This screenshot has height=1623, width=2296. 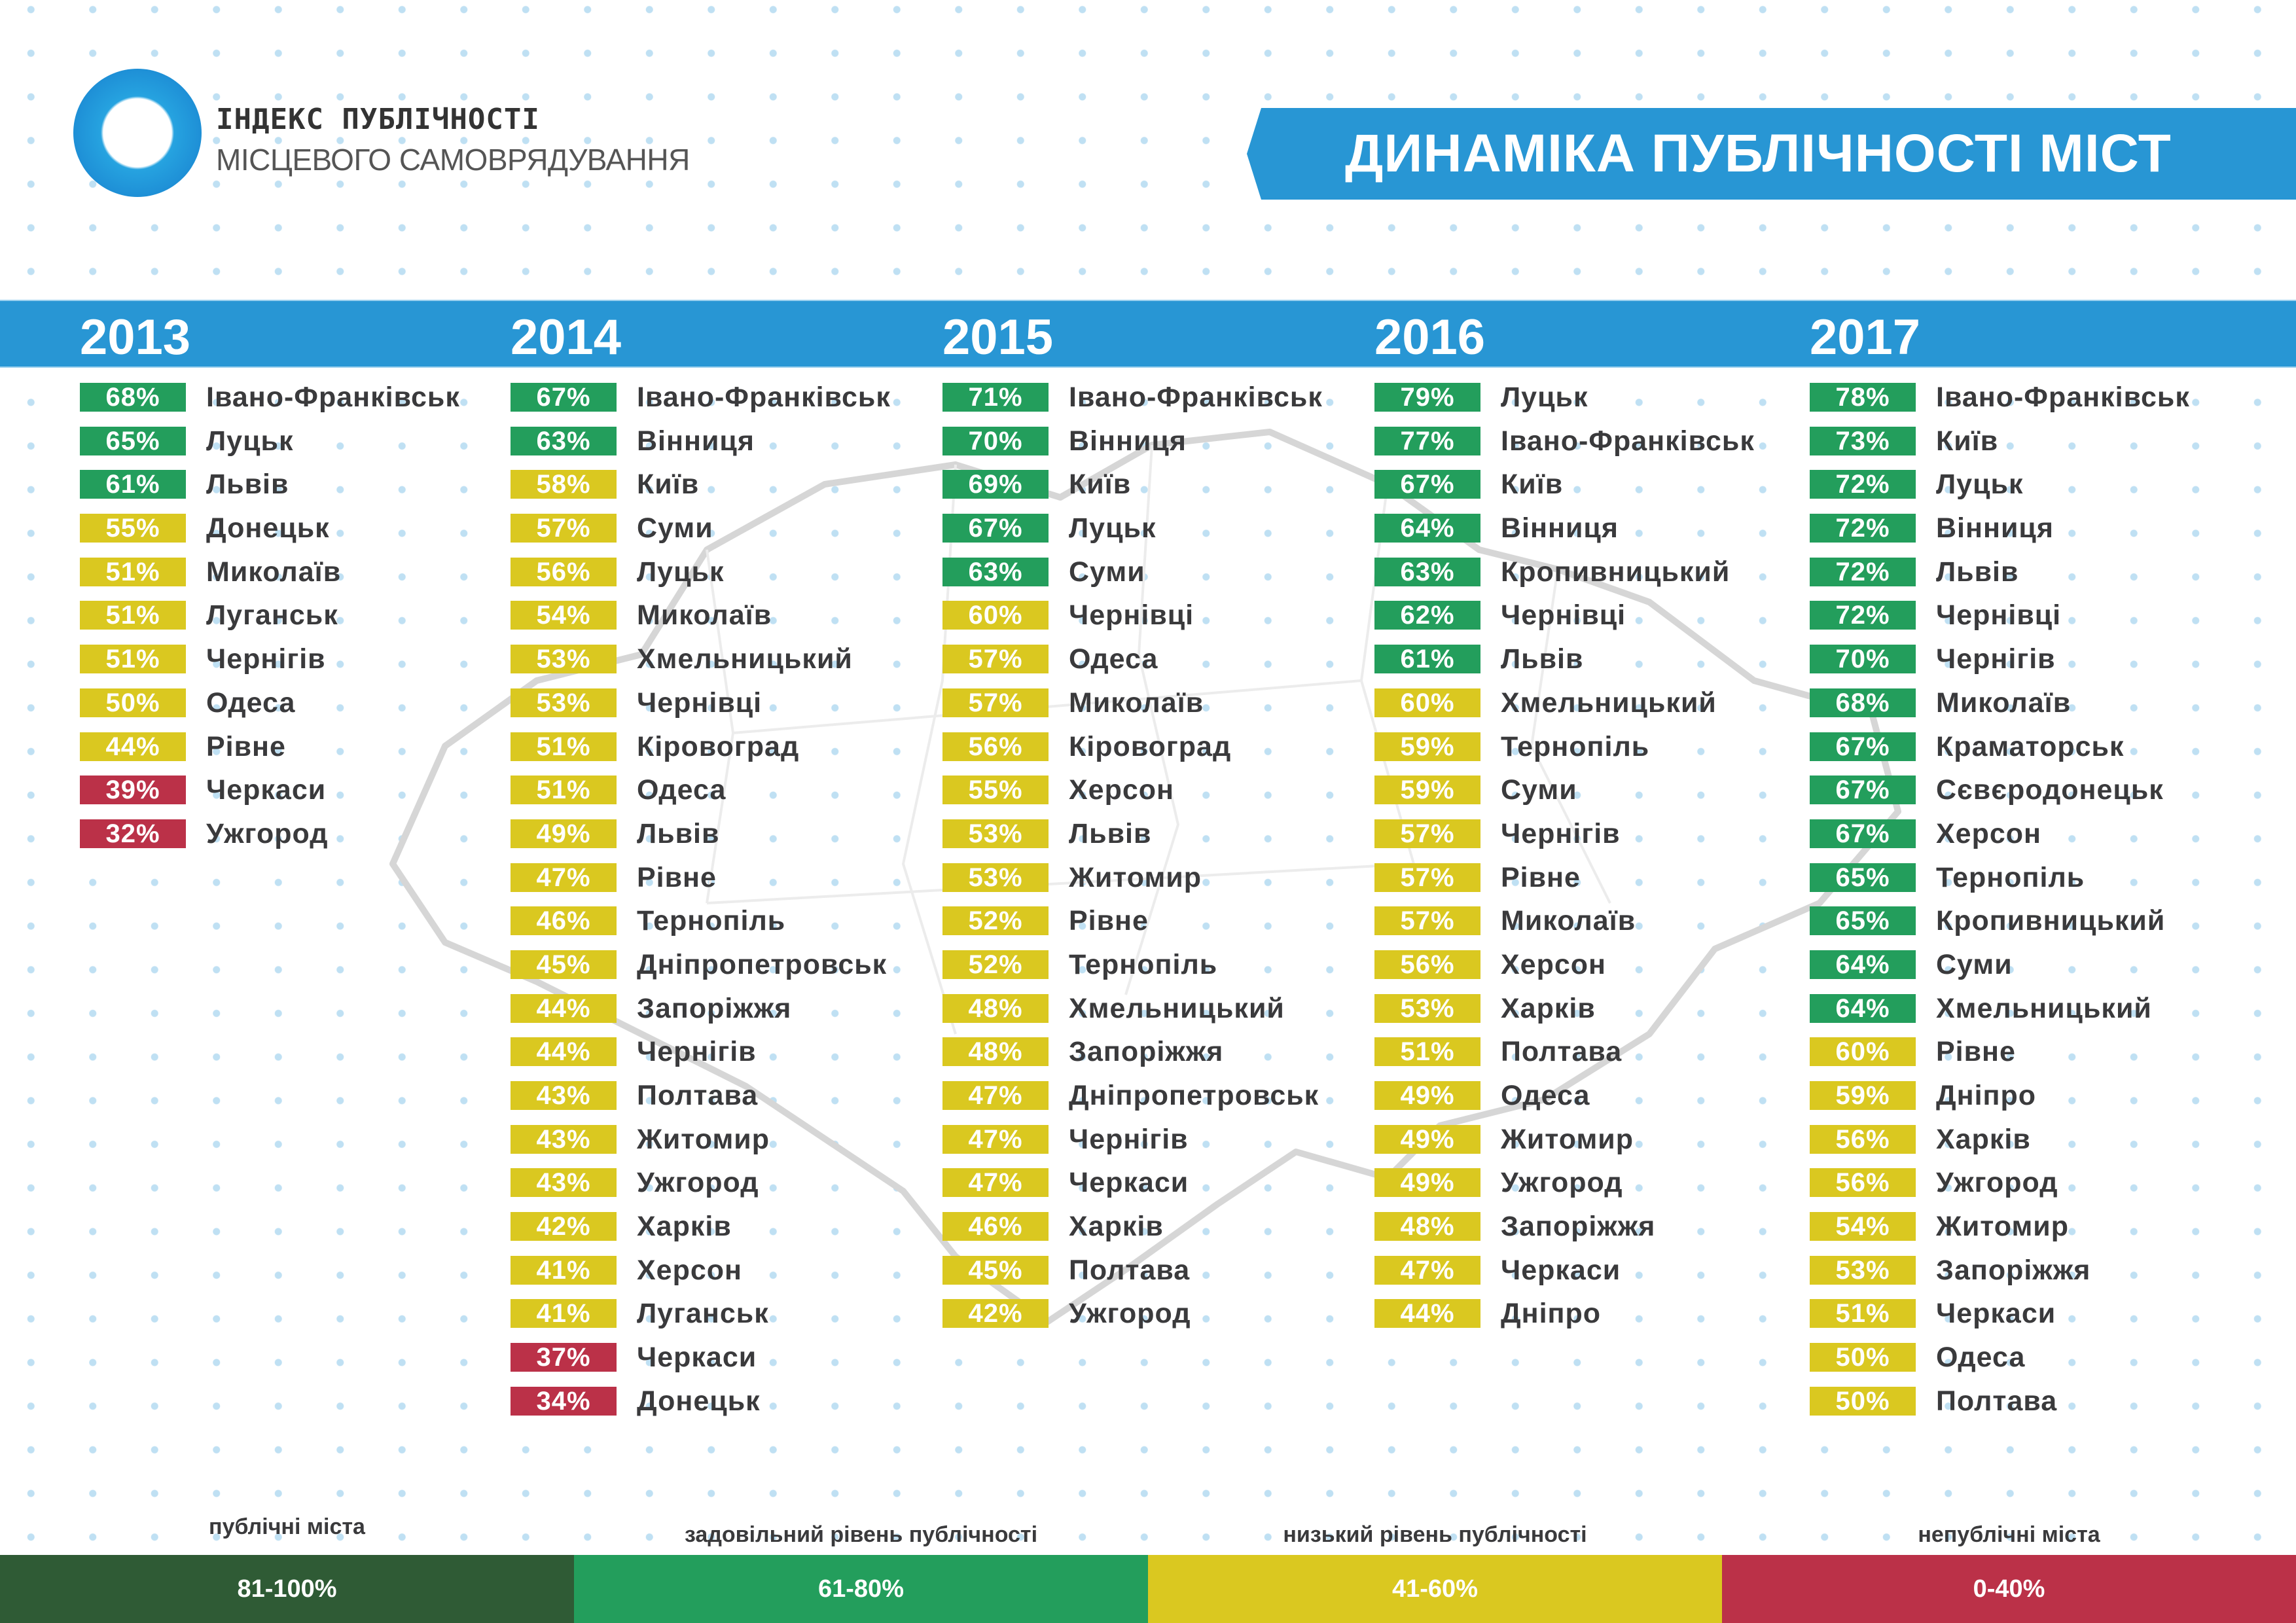 I want to click on percent-badge: 59%, so click(x=1863, y=1095).